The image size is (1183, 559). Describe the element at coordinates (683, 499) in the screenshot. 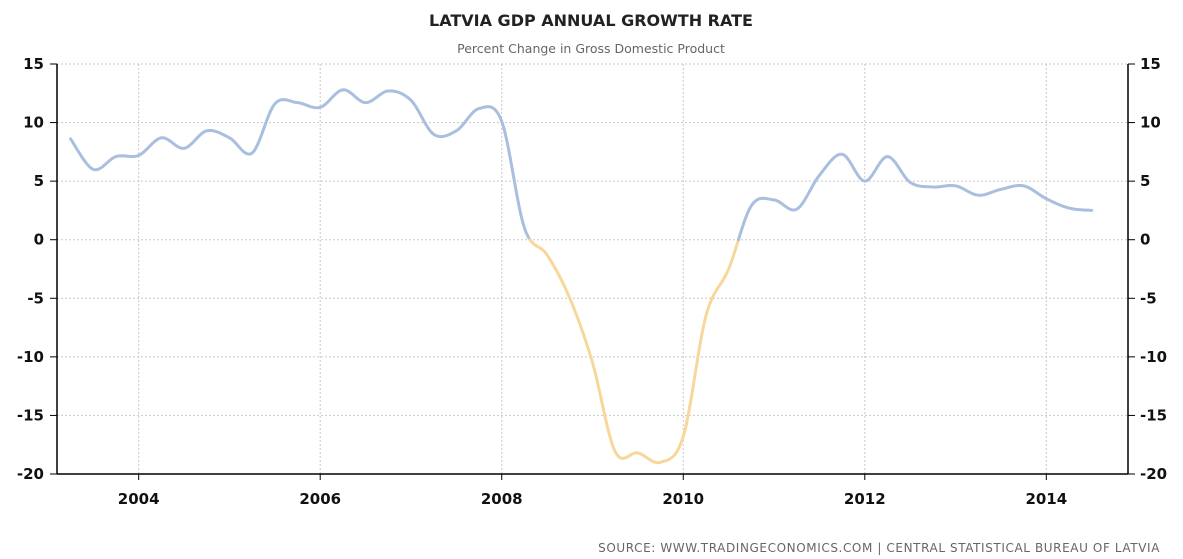

I see `x-tick-label: 2010` at that location.